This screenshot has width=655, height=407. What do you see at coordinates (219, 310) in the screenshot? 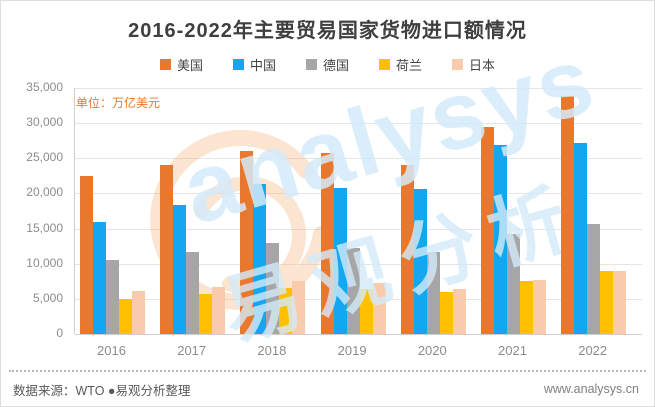
I see `bar-日本-2017` at bounding box center [219, 310].